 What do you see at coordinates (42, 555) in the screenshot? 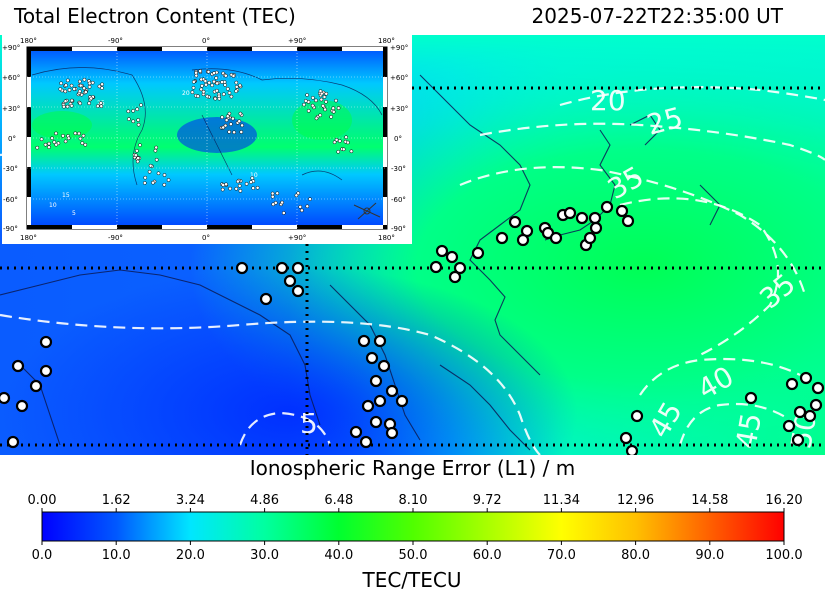
I see `colorbar-tec-tick: 0.0` at bounding box center [42, 555].